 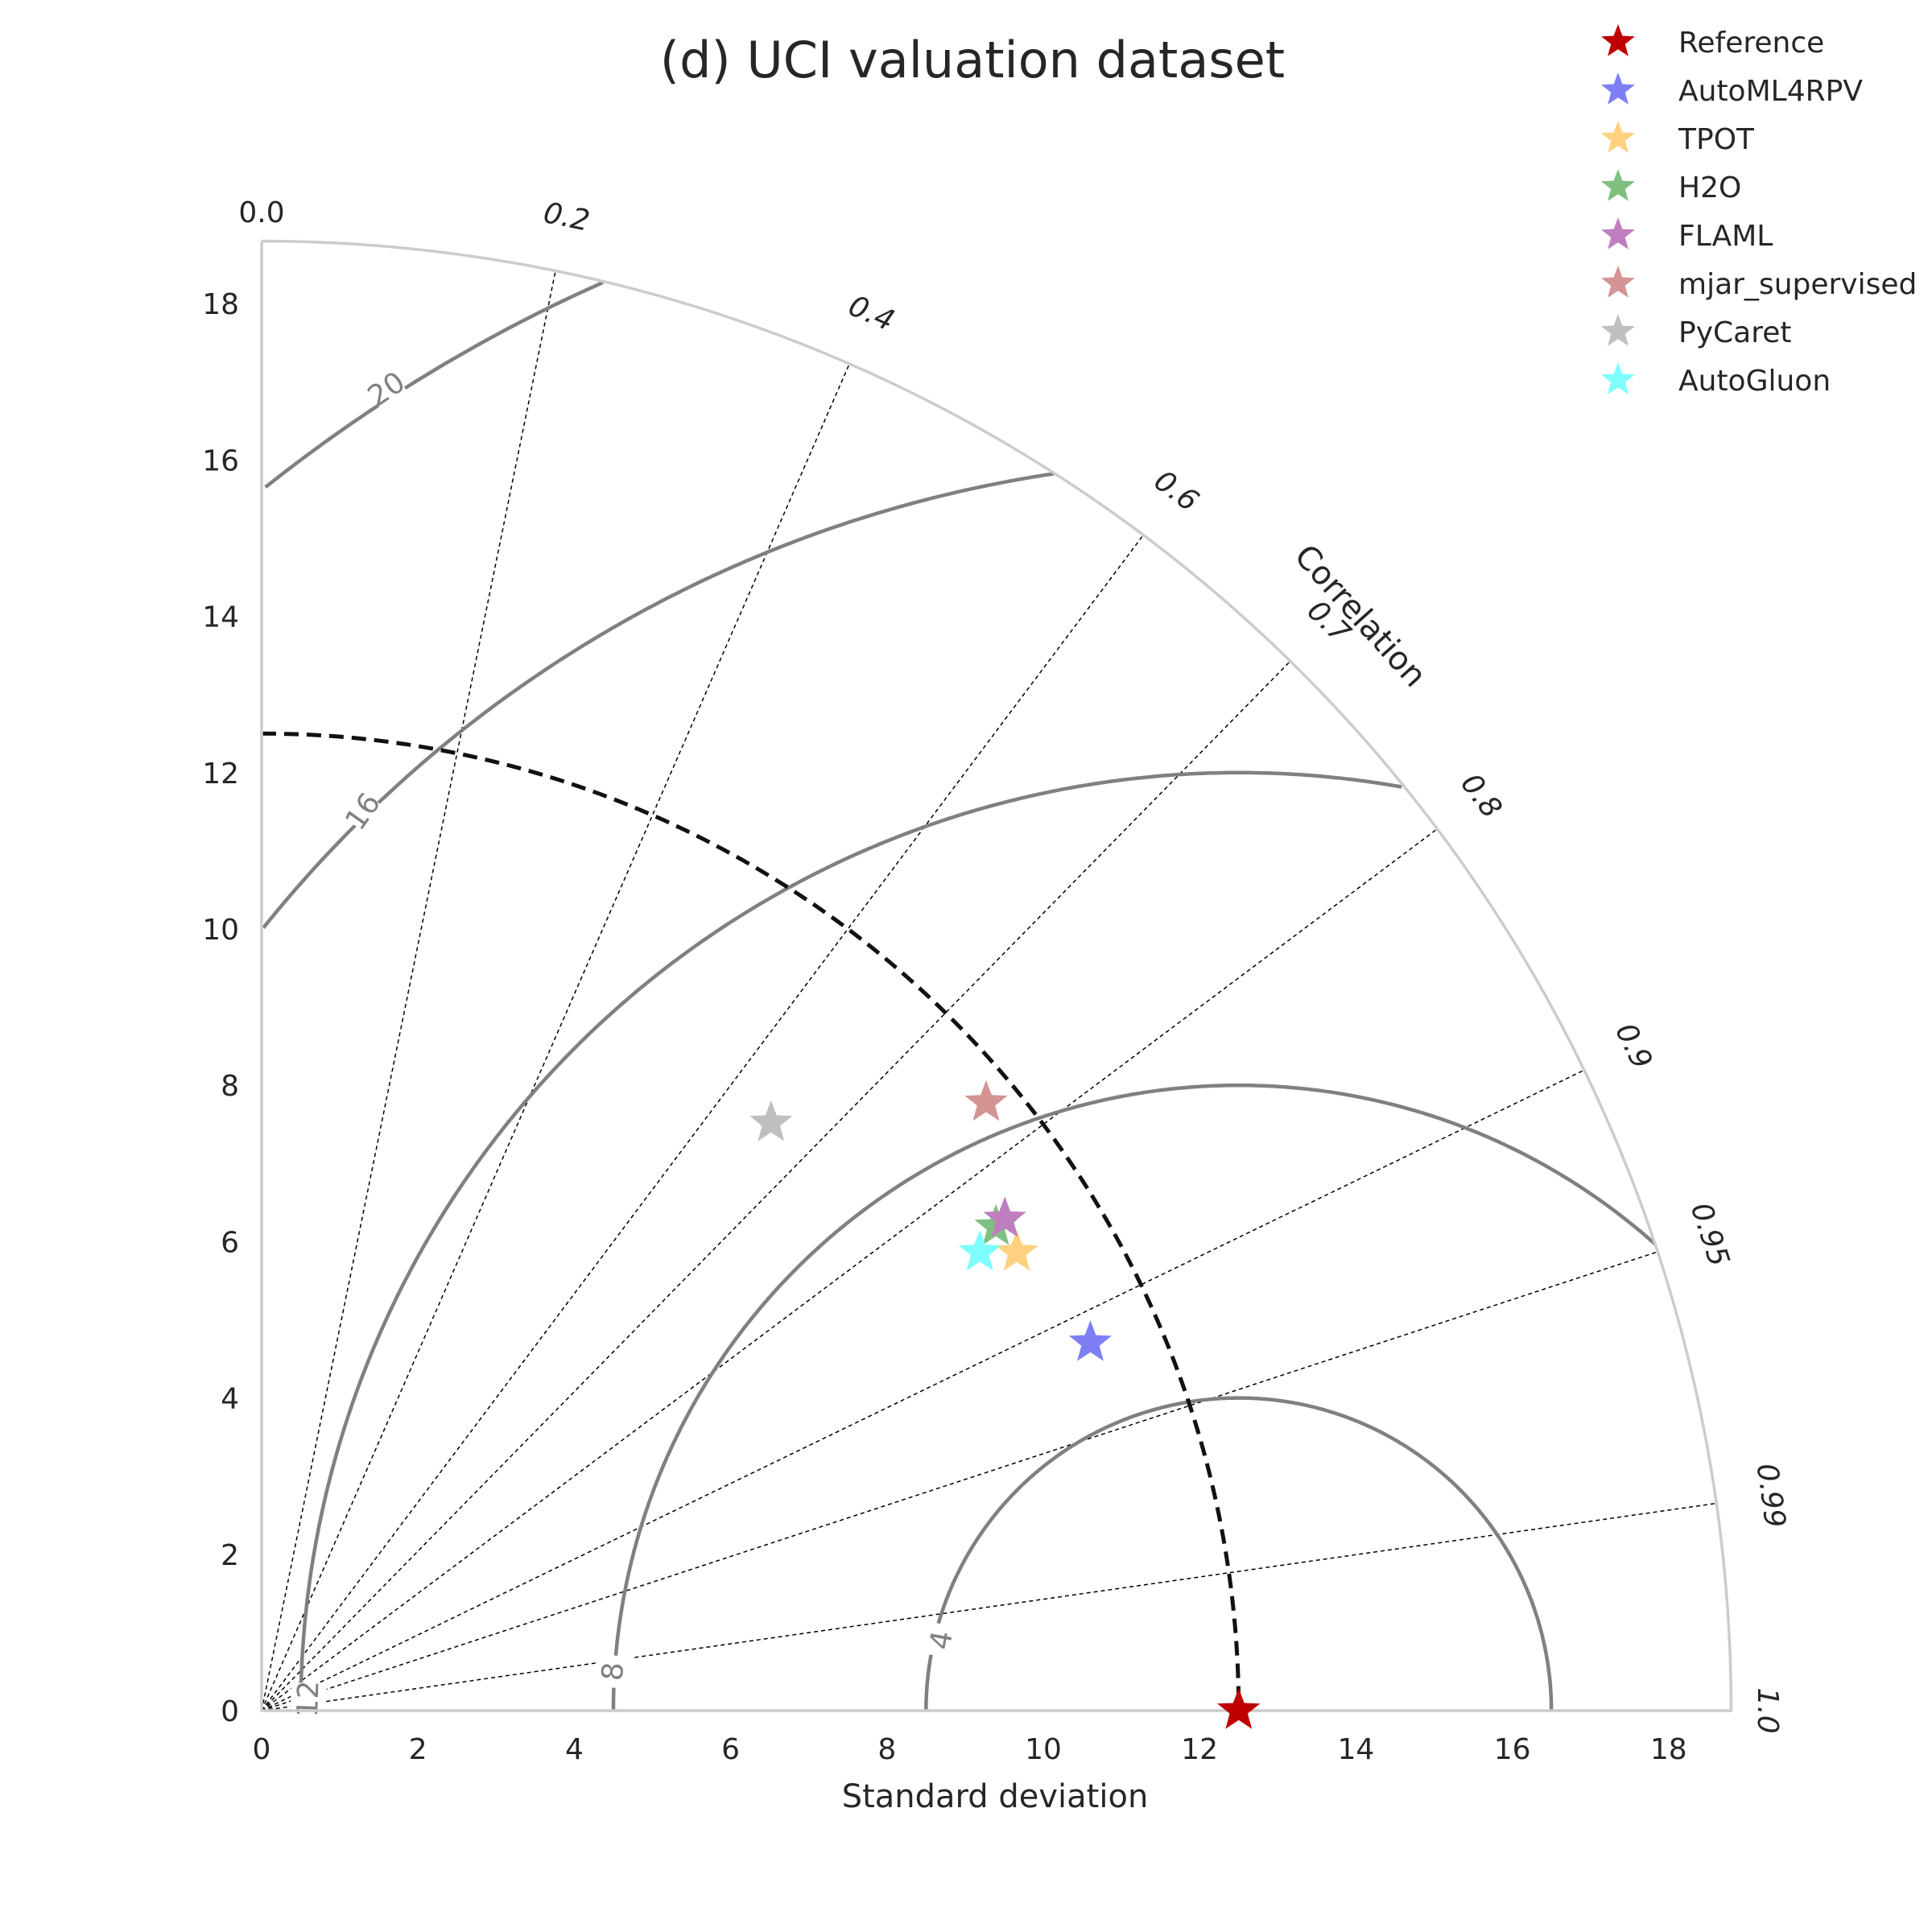 I want to click on point-tpot, so click(x=1016, y=1250).